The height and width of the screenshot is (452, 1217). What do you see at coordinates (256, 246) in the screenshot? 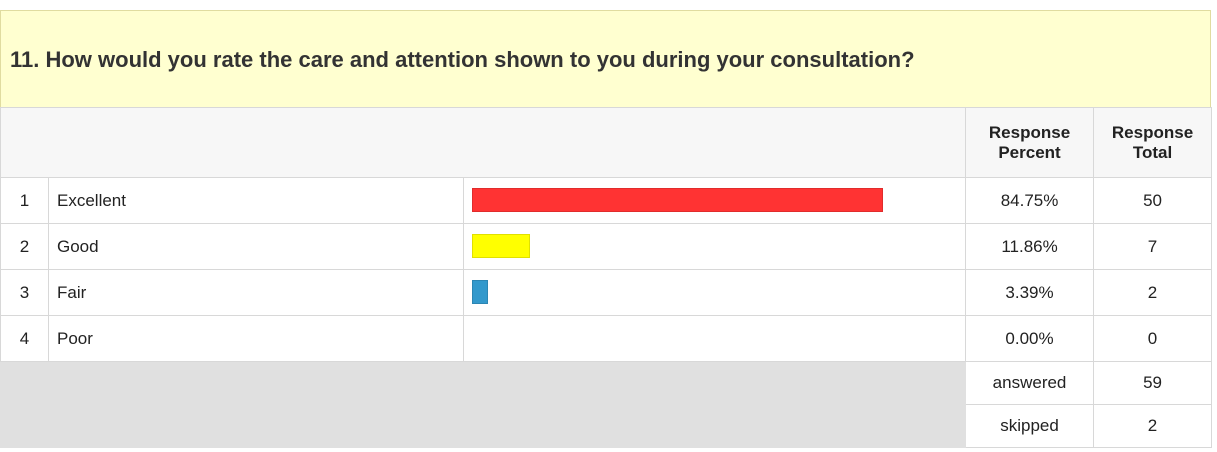
I see `answer-label: Good` at bounding box center [256, 246].